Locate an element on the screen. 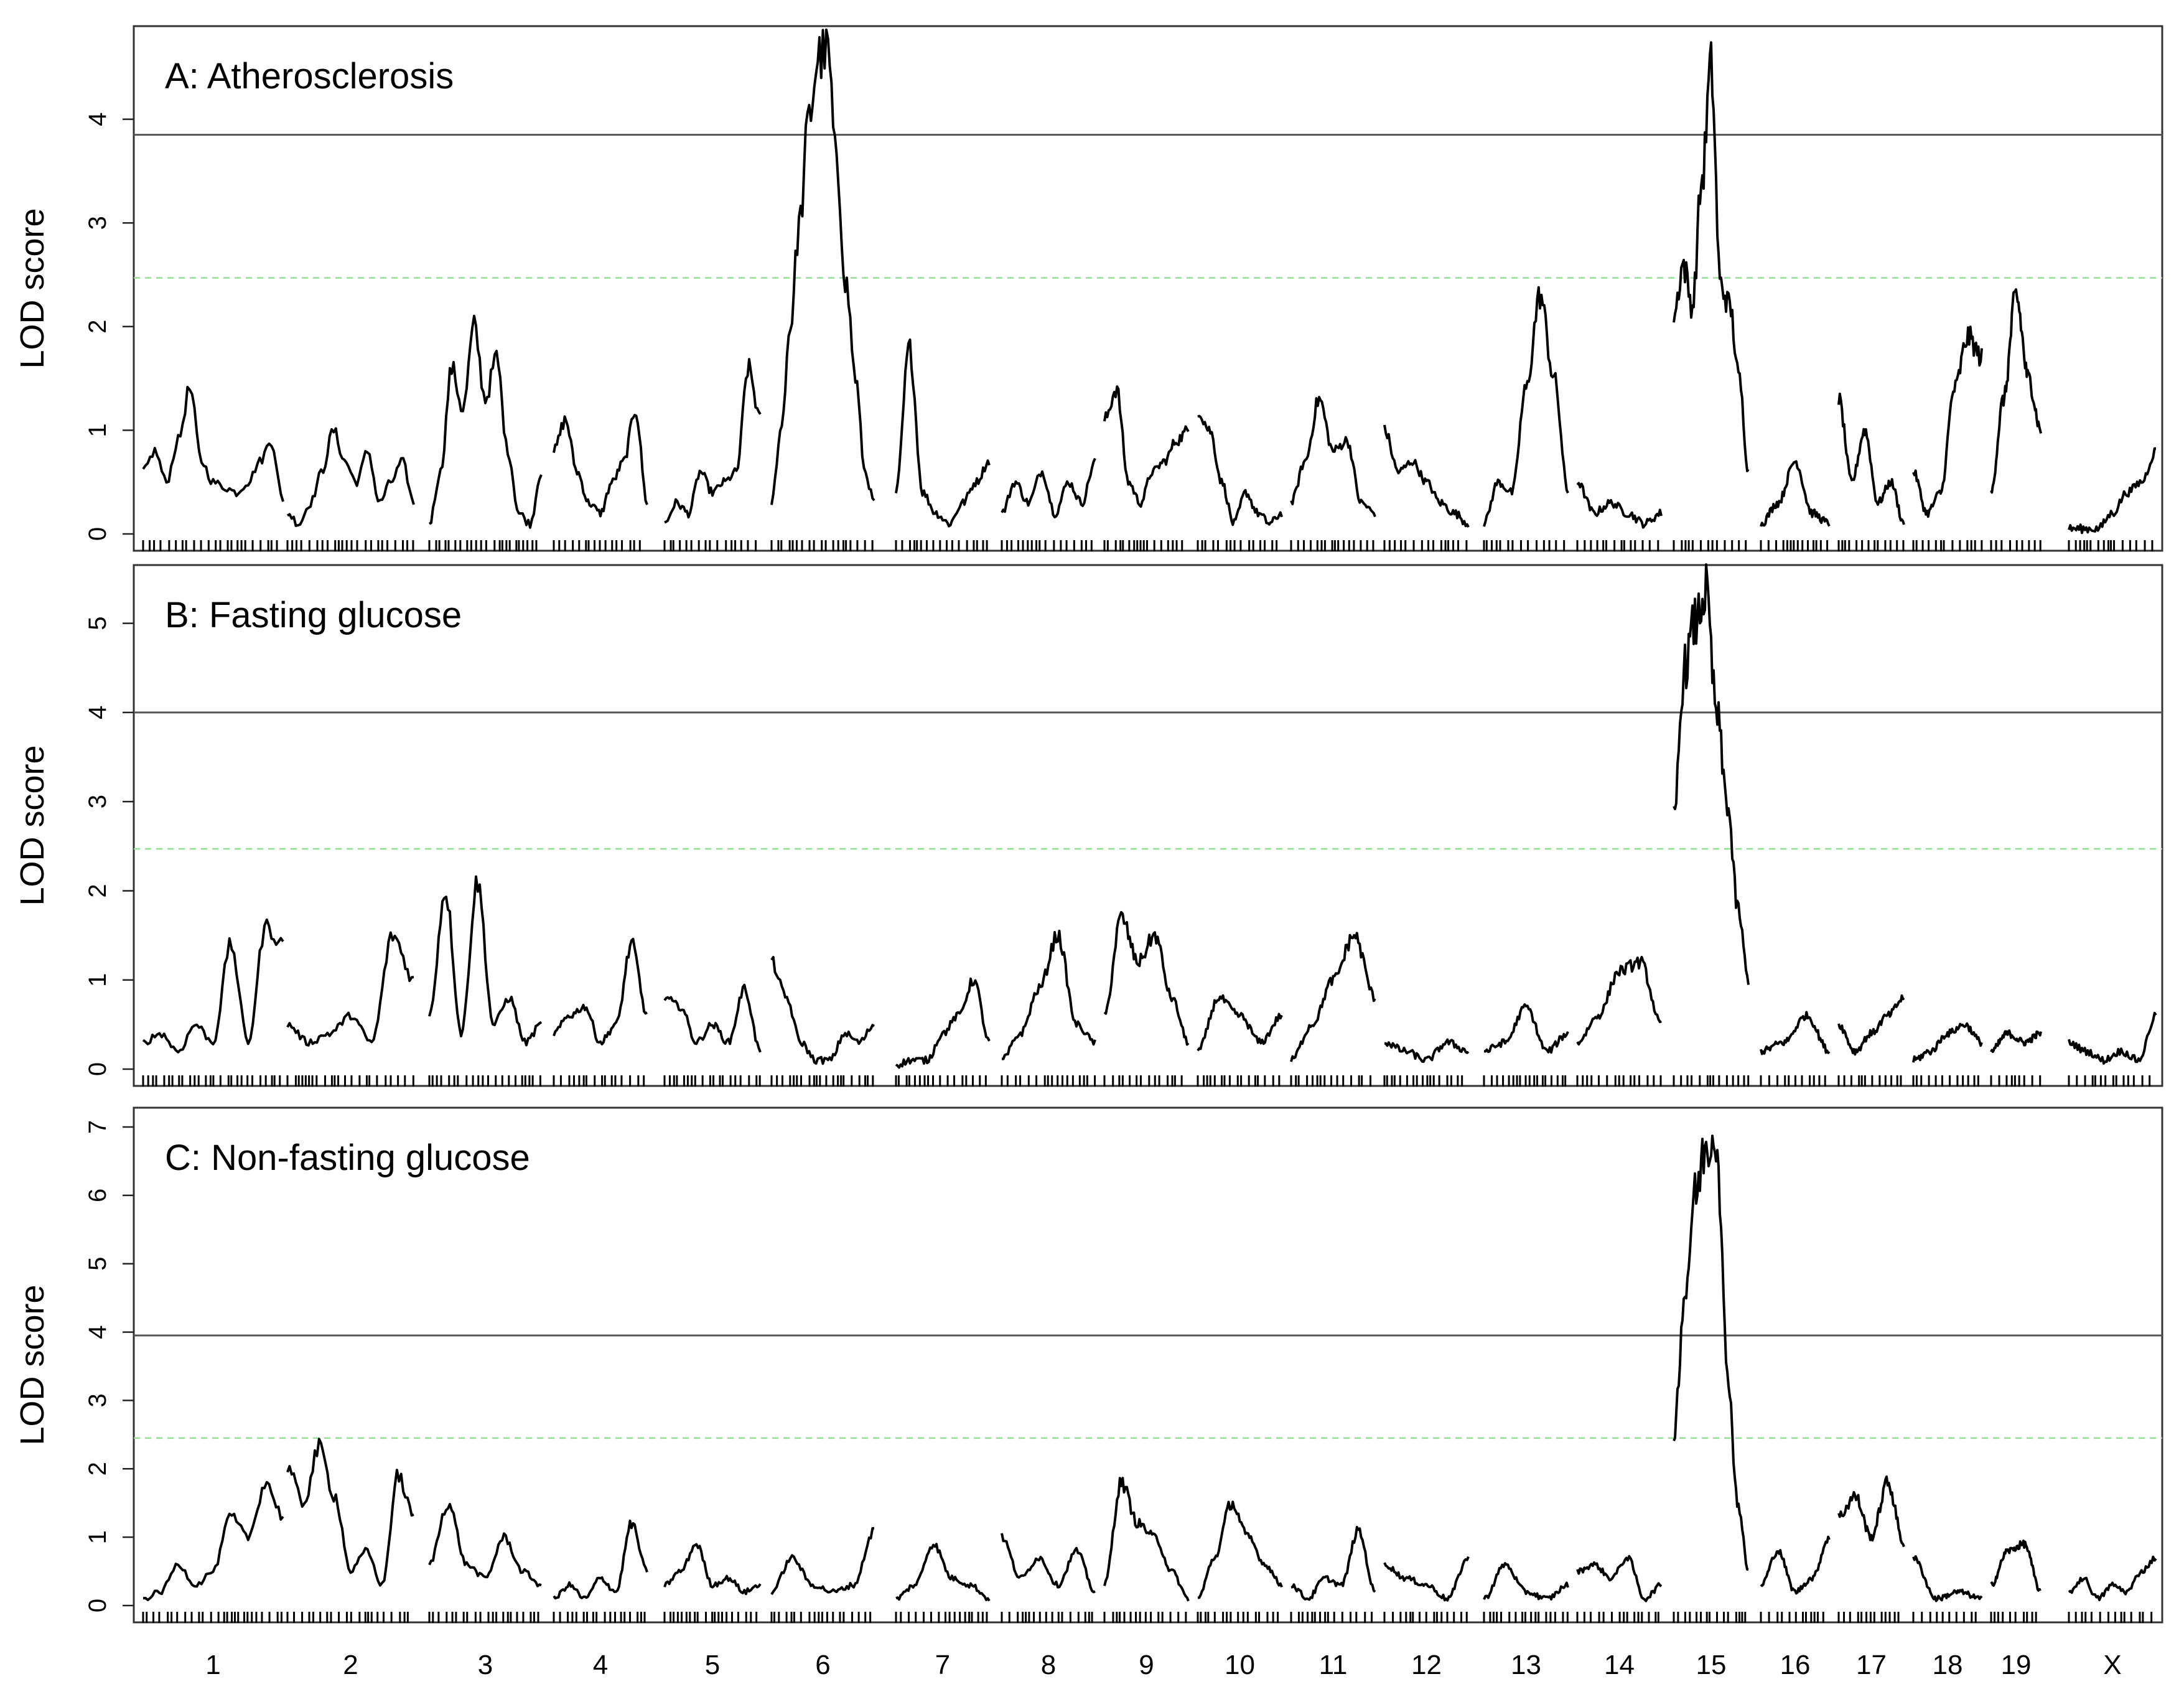 The height and width of the screenshot is (1702, 2184). chromosome-label-7: 7 is located at coordinates (942, 1665).